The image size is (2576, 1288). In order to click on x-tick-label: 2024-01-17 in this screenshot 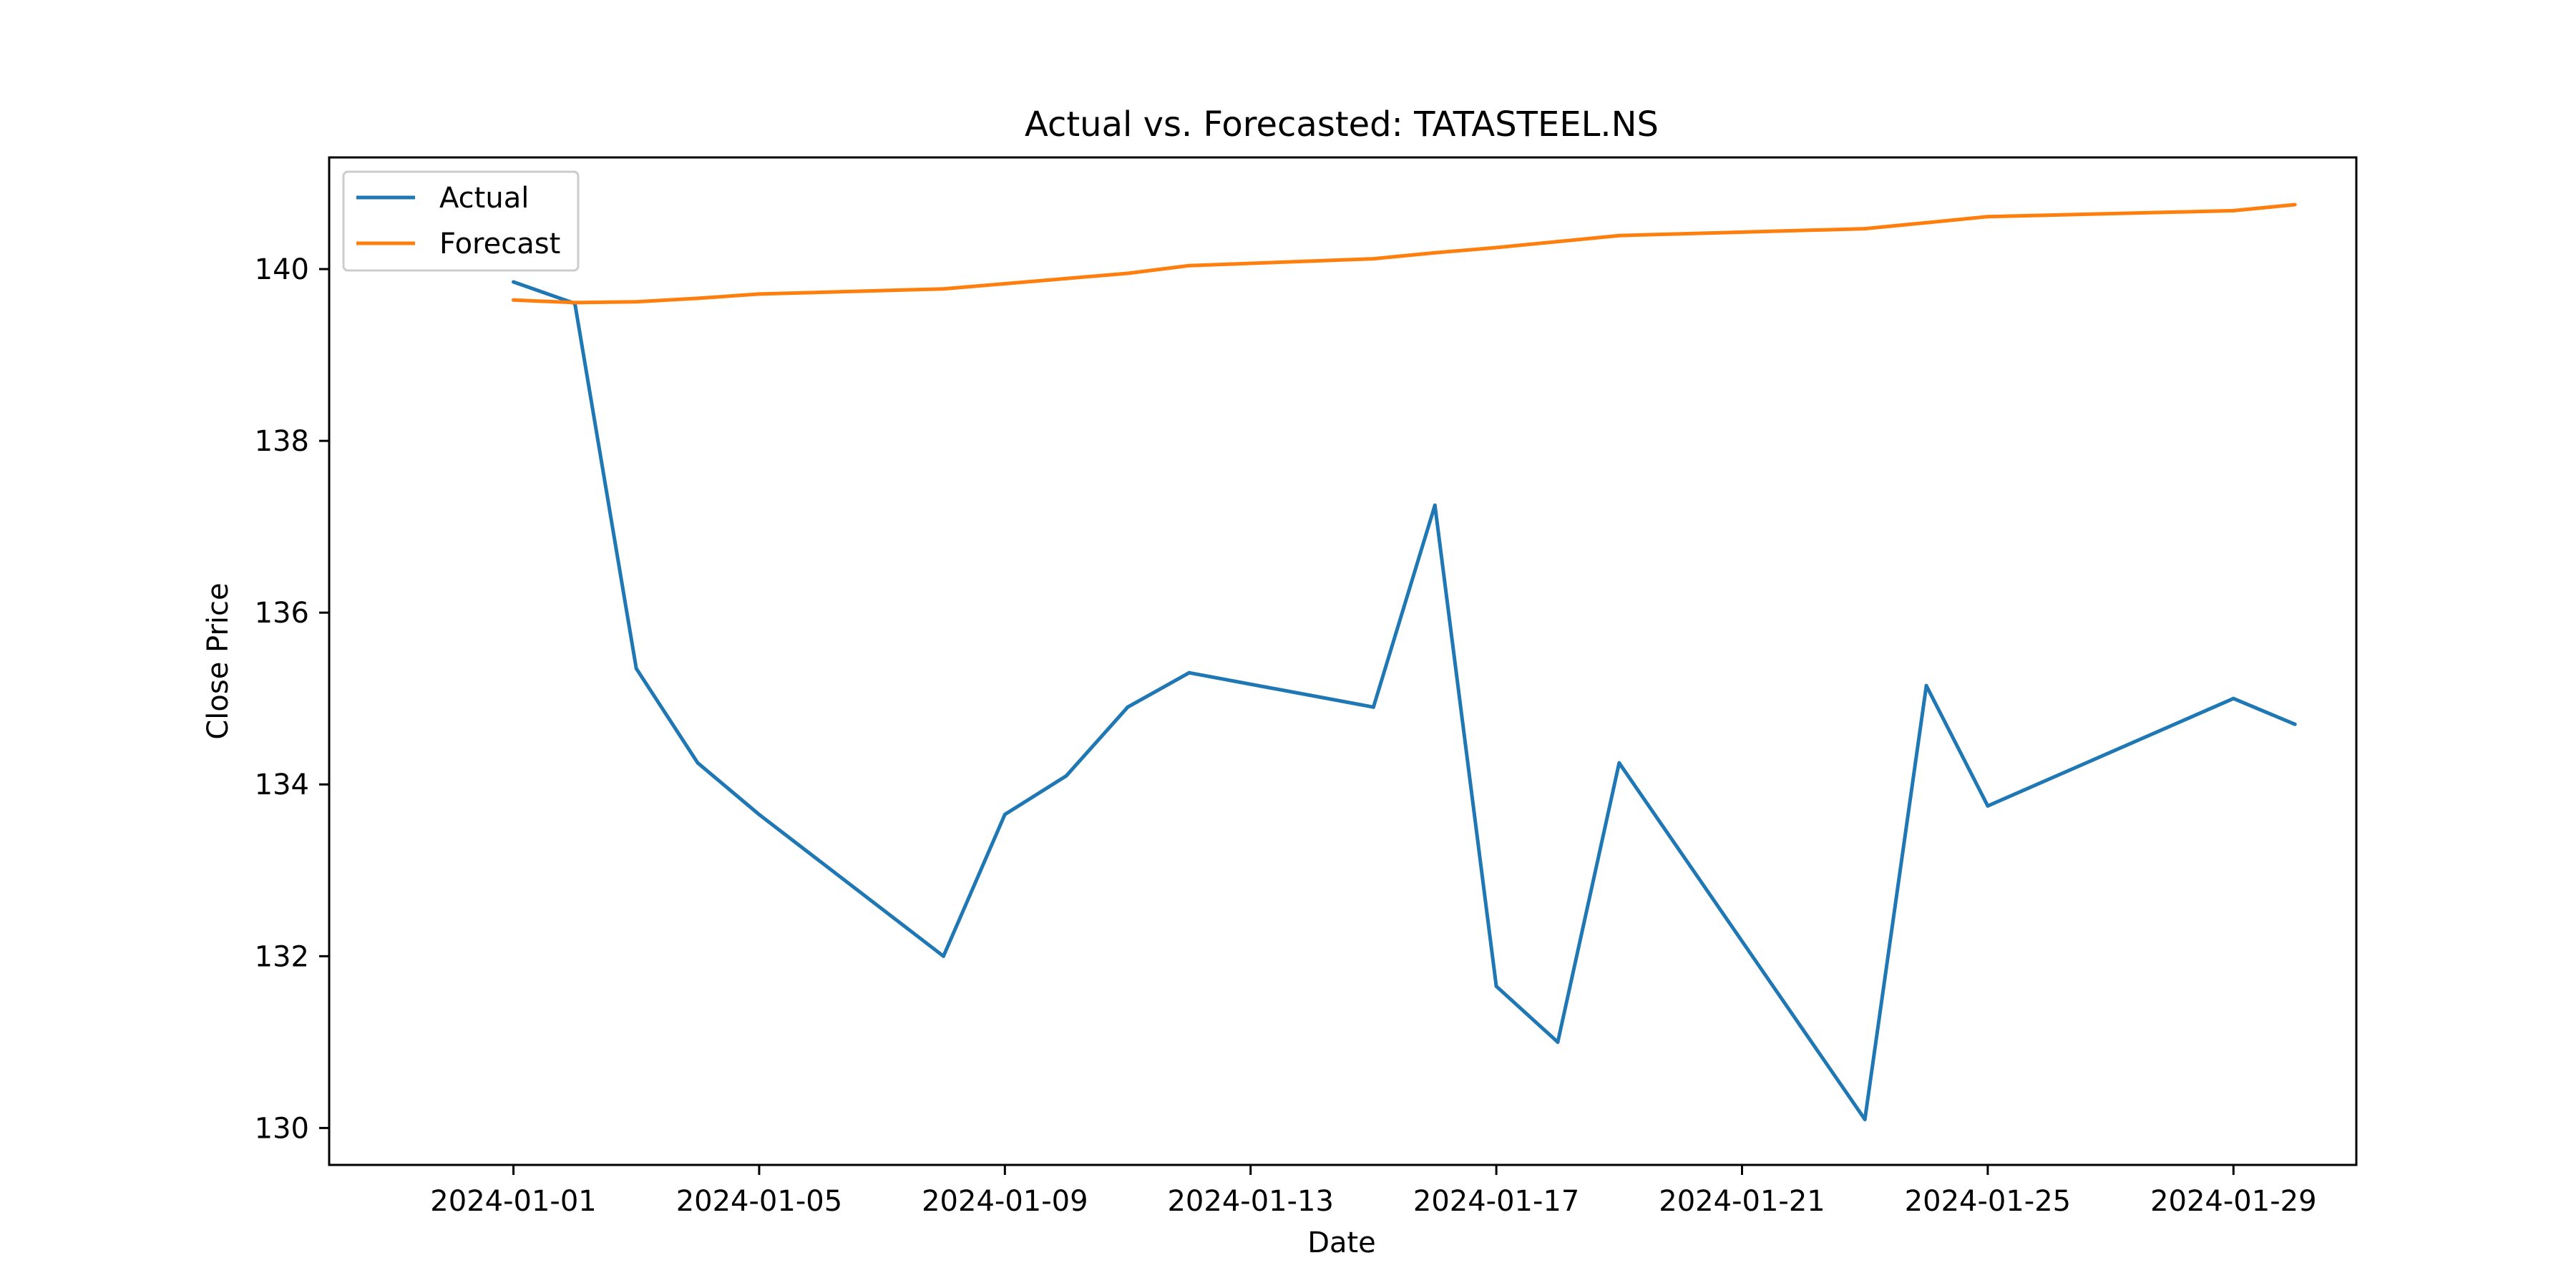, I will do `click(1496, 1201)`.